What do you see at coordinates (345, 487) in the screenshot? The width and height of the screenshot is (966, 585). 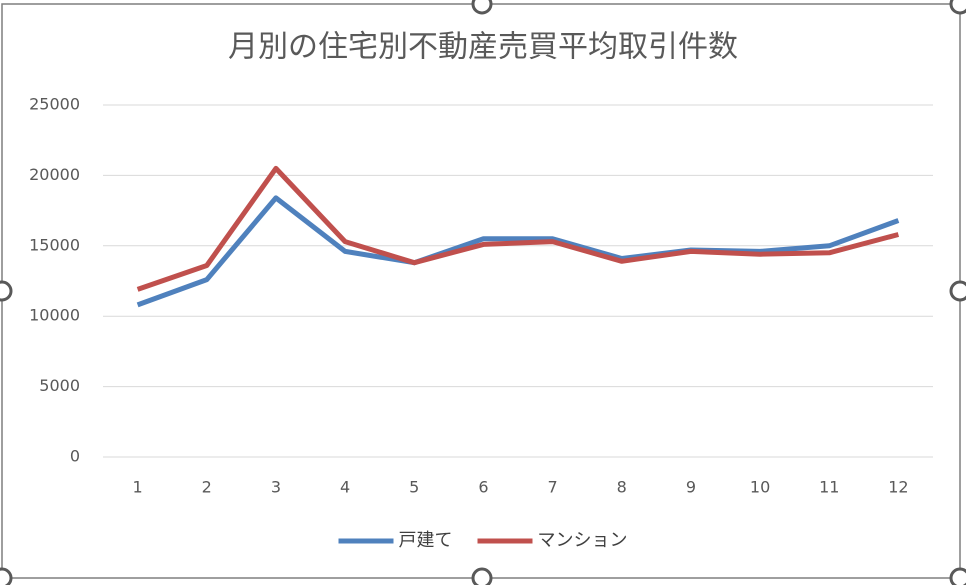 I see `x-tick-label: 4` at bounding box center [345, 487].